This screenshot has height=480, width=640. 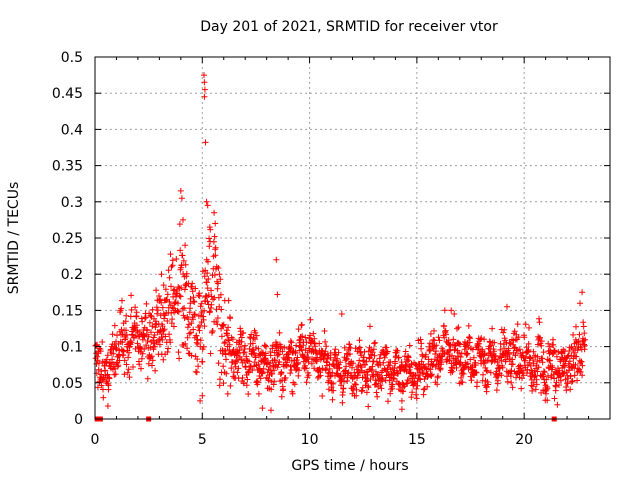 What do you see at coordinates (202, 440) in the screenshot?
I see `x-tick-label: 5` at bounding box center [202, 440].